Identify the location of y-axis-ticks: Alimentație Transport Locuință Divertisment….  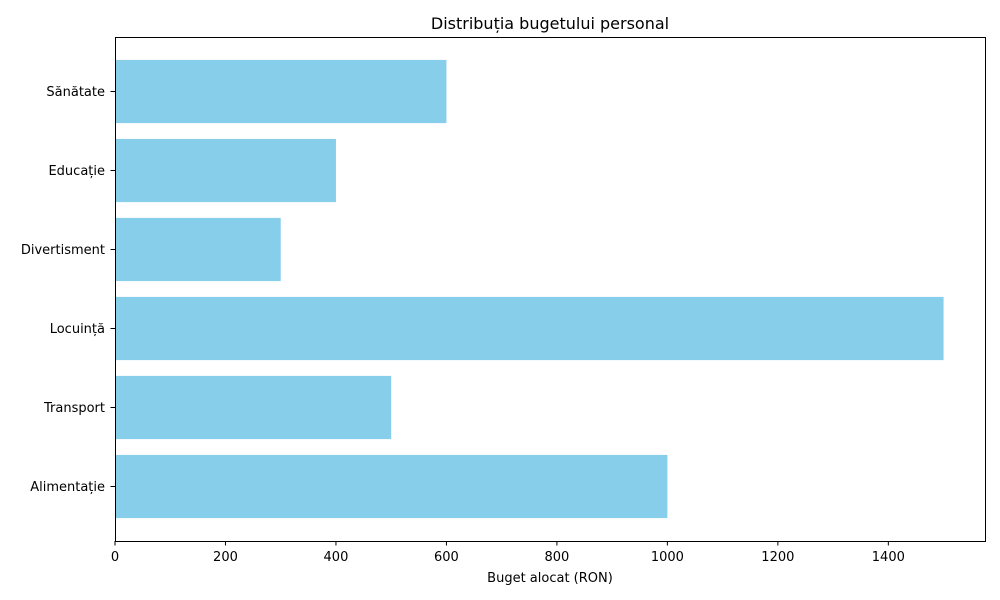
(68, 290).